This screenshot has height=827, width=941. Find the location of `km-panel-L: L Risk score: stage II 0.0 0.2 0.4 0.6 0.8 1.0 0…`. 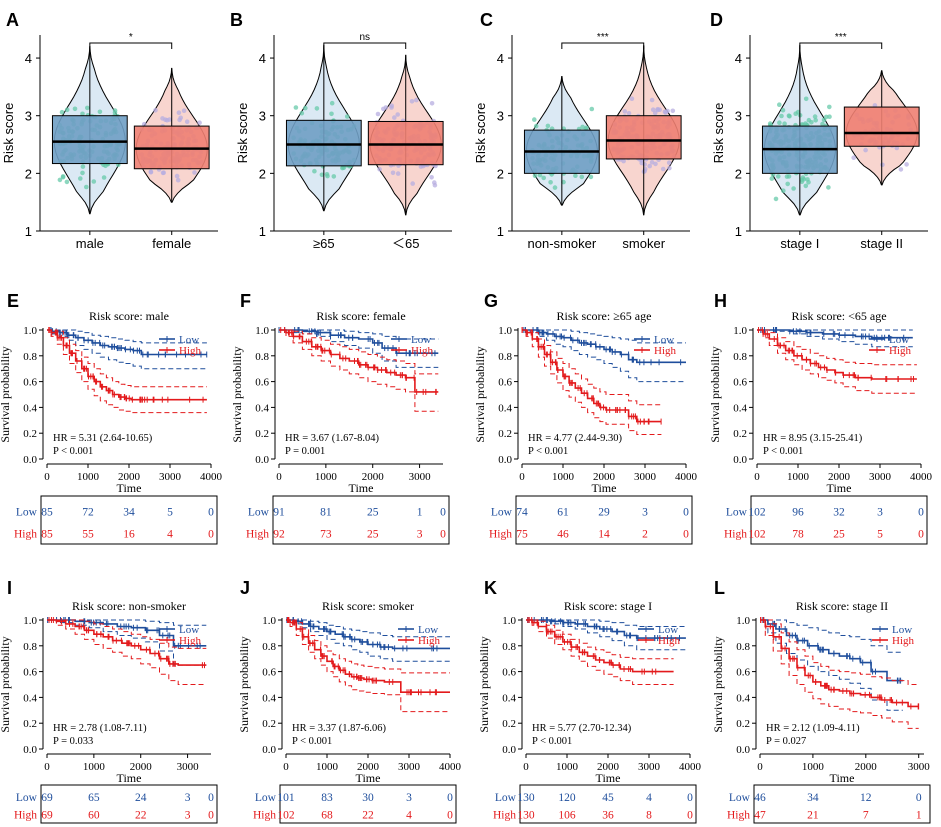

km-panel-L: L Risk score: stage II 0.0 0.2 0.4 0.6 0.8 1.0 0… is located at coordinates (821, 701).